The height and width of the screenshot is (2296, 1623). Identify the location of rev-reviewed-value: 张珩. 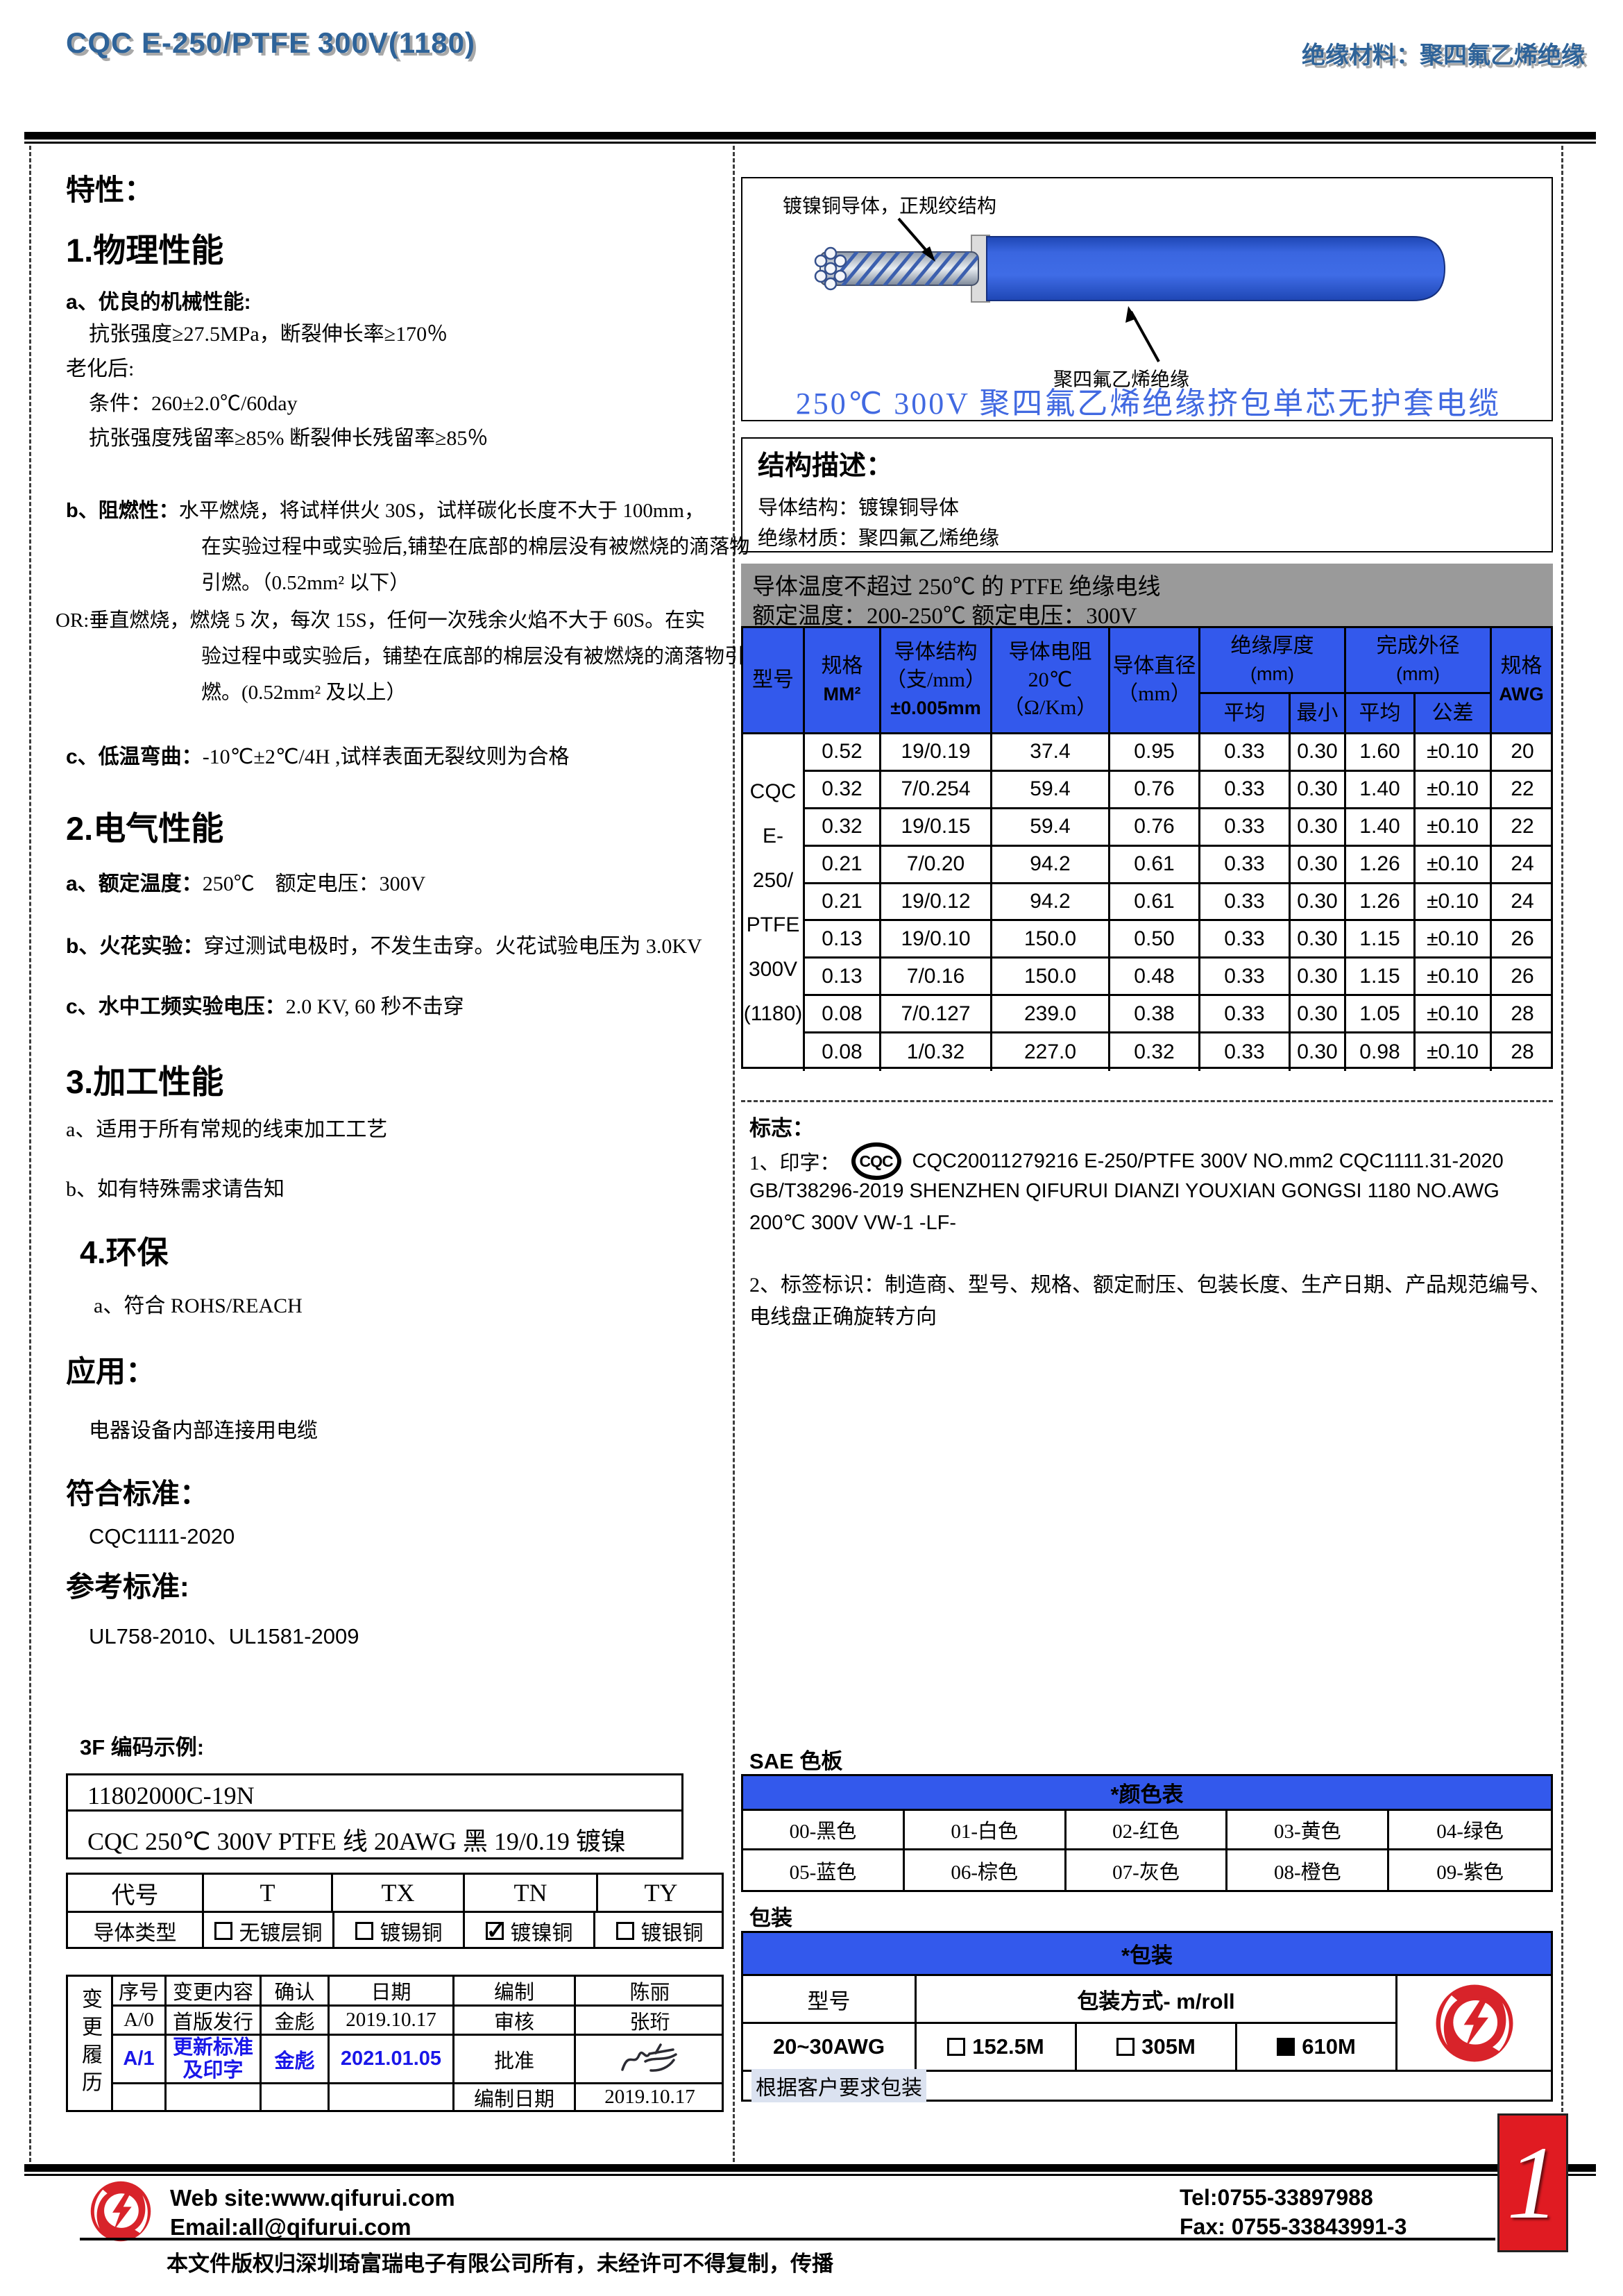
(649, 2019).